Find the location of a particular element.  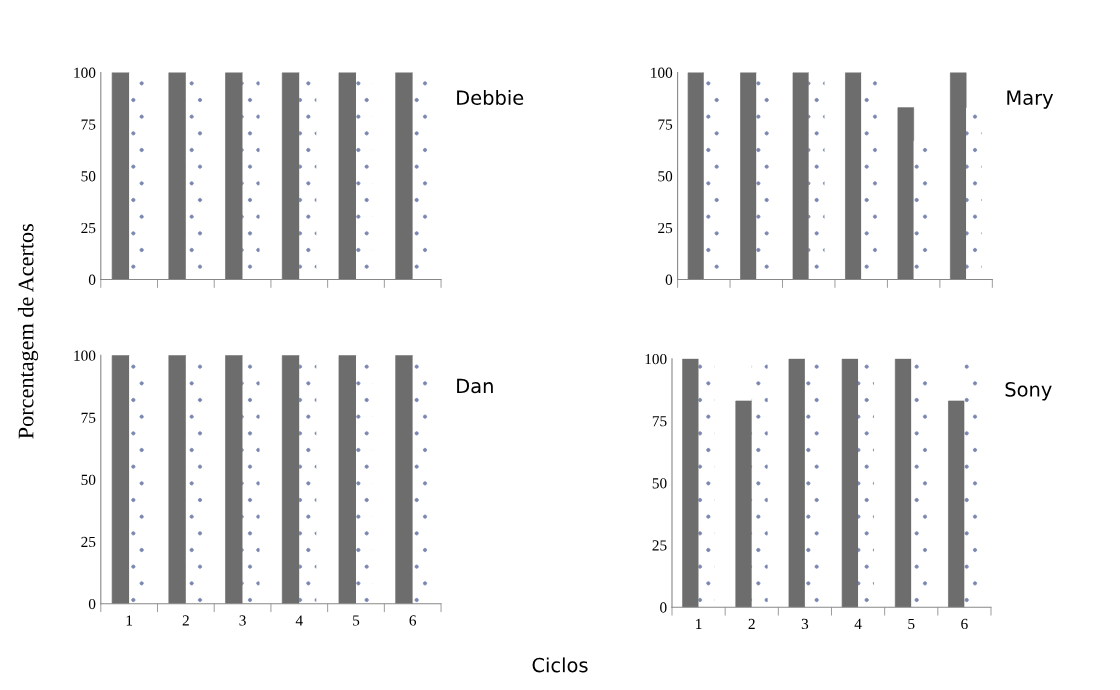

text: Sony is located at coordinates (1028, 391).